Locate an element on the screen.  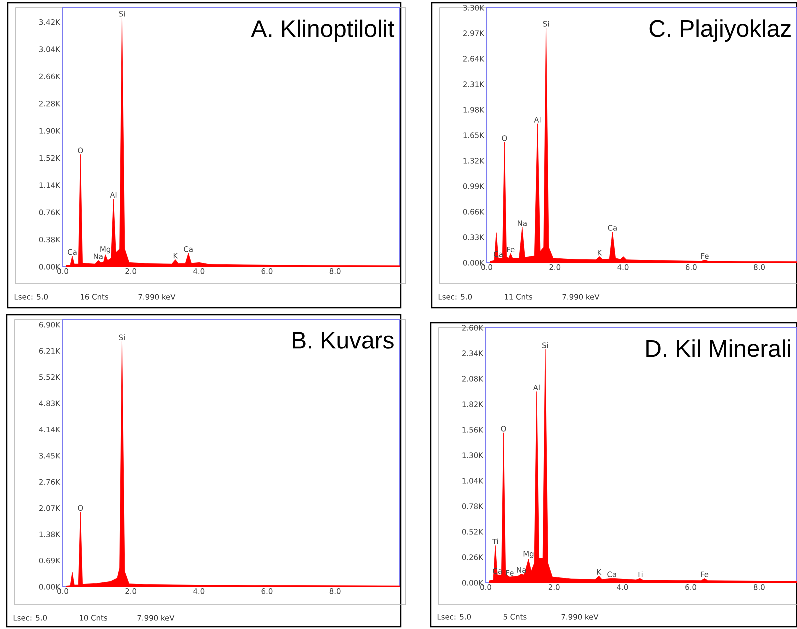
chart-title: D. Kil Minerali is located at coordinates (718, 349).